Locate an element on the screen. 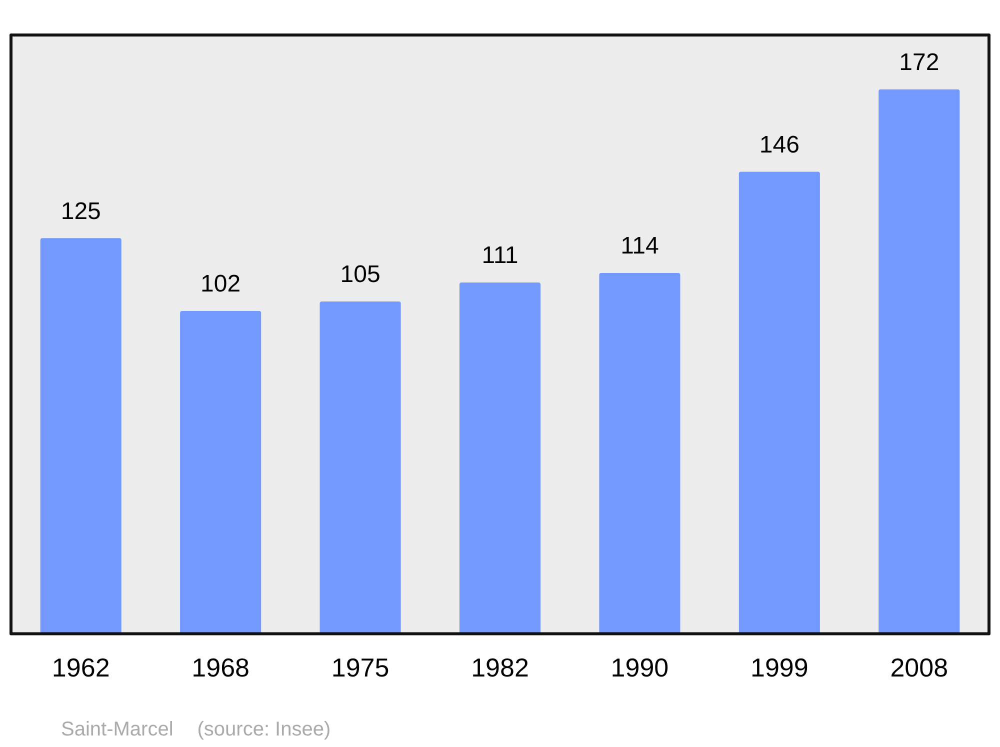 The image size is (1000, 747). x-tick-label: 2008 is located at coordinates (919, 667).